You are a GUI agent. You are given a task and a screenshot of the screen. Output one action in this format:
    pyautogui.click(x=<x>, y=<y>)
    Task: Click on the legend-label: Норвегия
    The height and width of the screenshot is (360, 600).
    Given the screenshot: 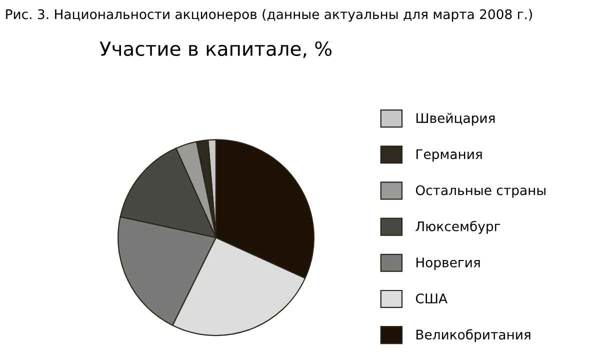 What is the action you would take?
    pyautogui.click(x=448, y=264)
    